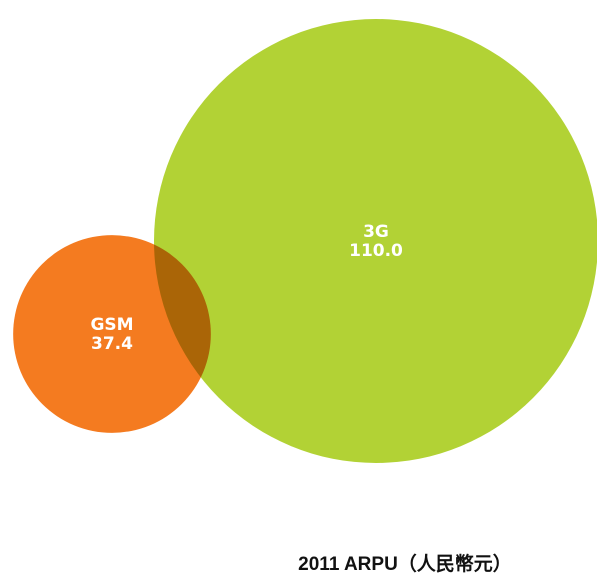 The height and width of the screenshot is (577, 597). Describe the element at coordinates (376, 251) in the screenshot. I see `bubble-value: 110.0` at that location.